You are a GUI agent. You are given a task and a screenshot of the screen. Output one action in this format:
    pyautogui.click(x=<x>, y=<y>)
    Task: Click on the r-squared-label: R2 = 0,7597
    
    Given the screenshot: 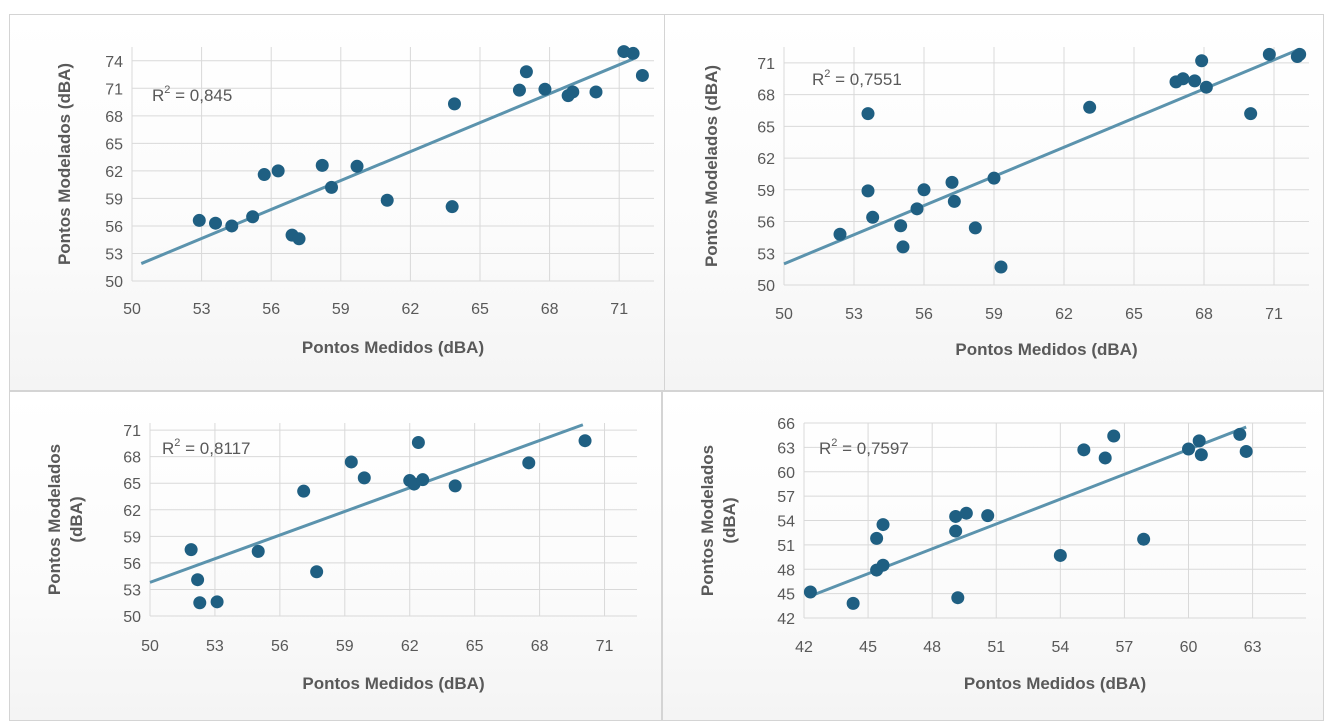 What is the action you would take?
    pyautogui.click(x=864, y=447)
    